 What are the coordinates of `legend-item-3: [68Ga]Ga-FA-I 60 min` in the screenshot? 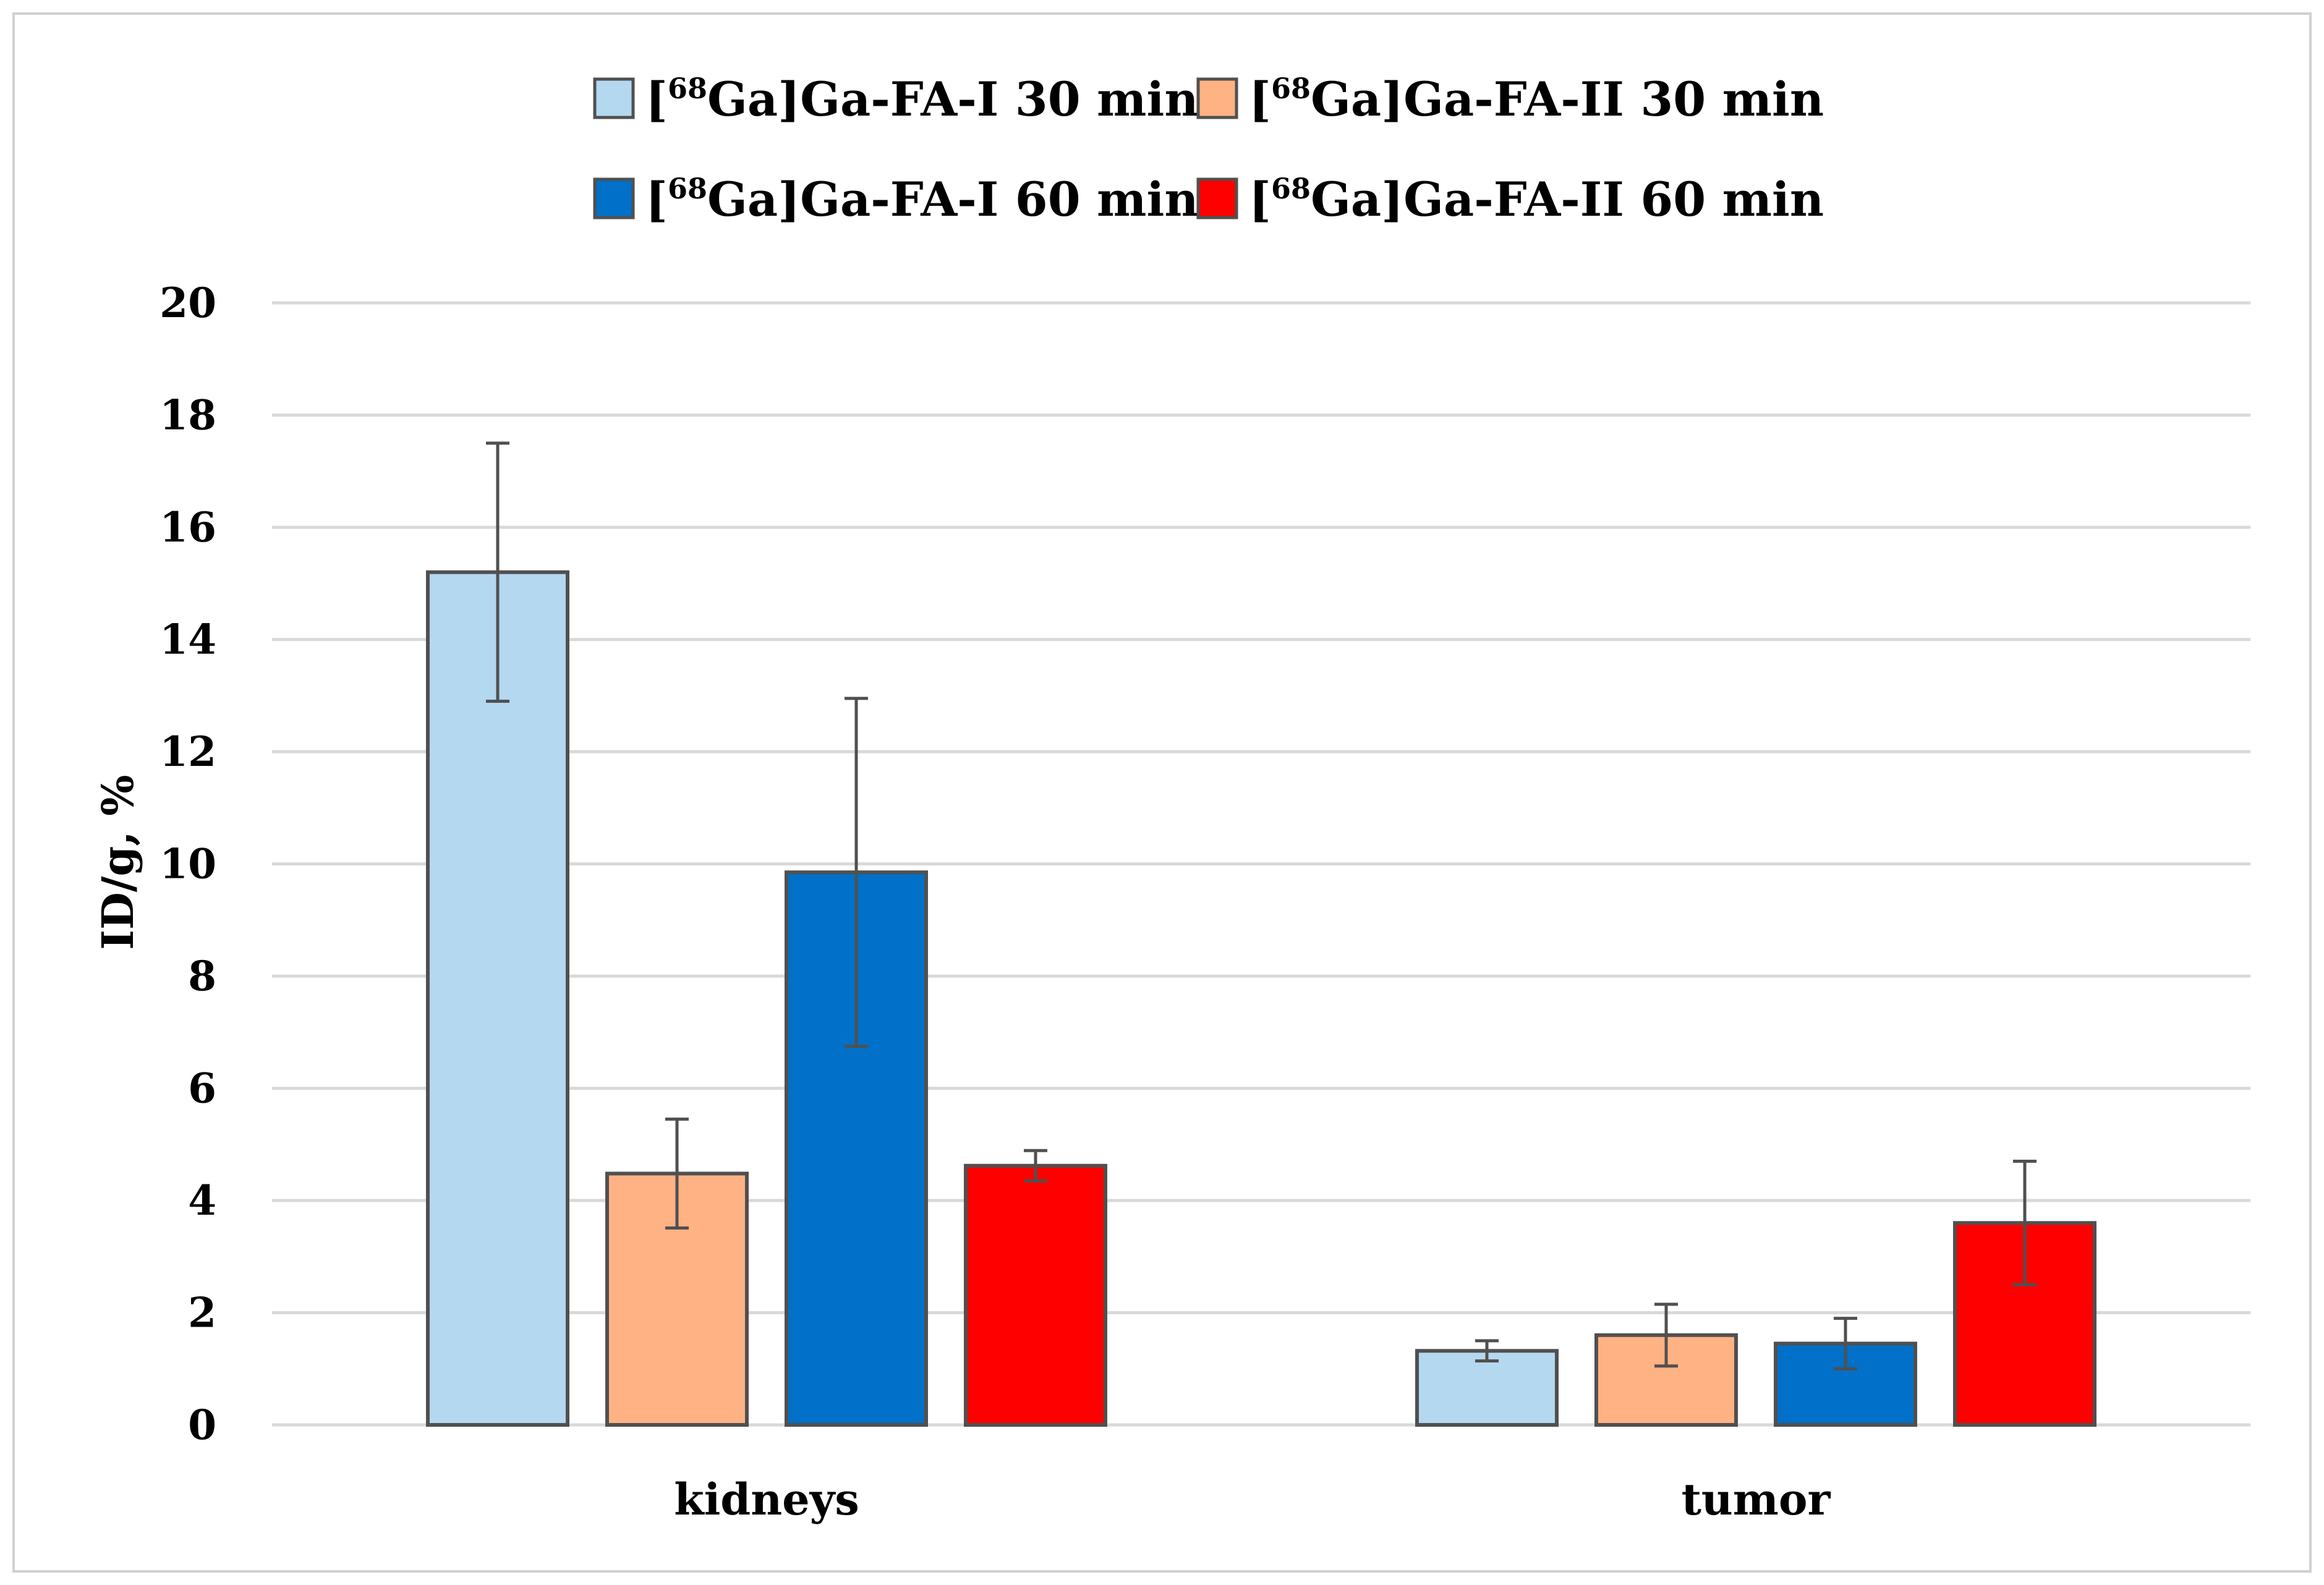 It's located at (896, 200).